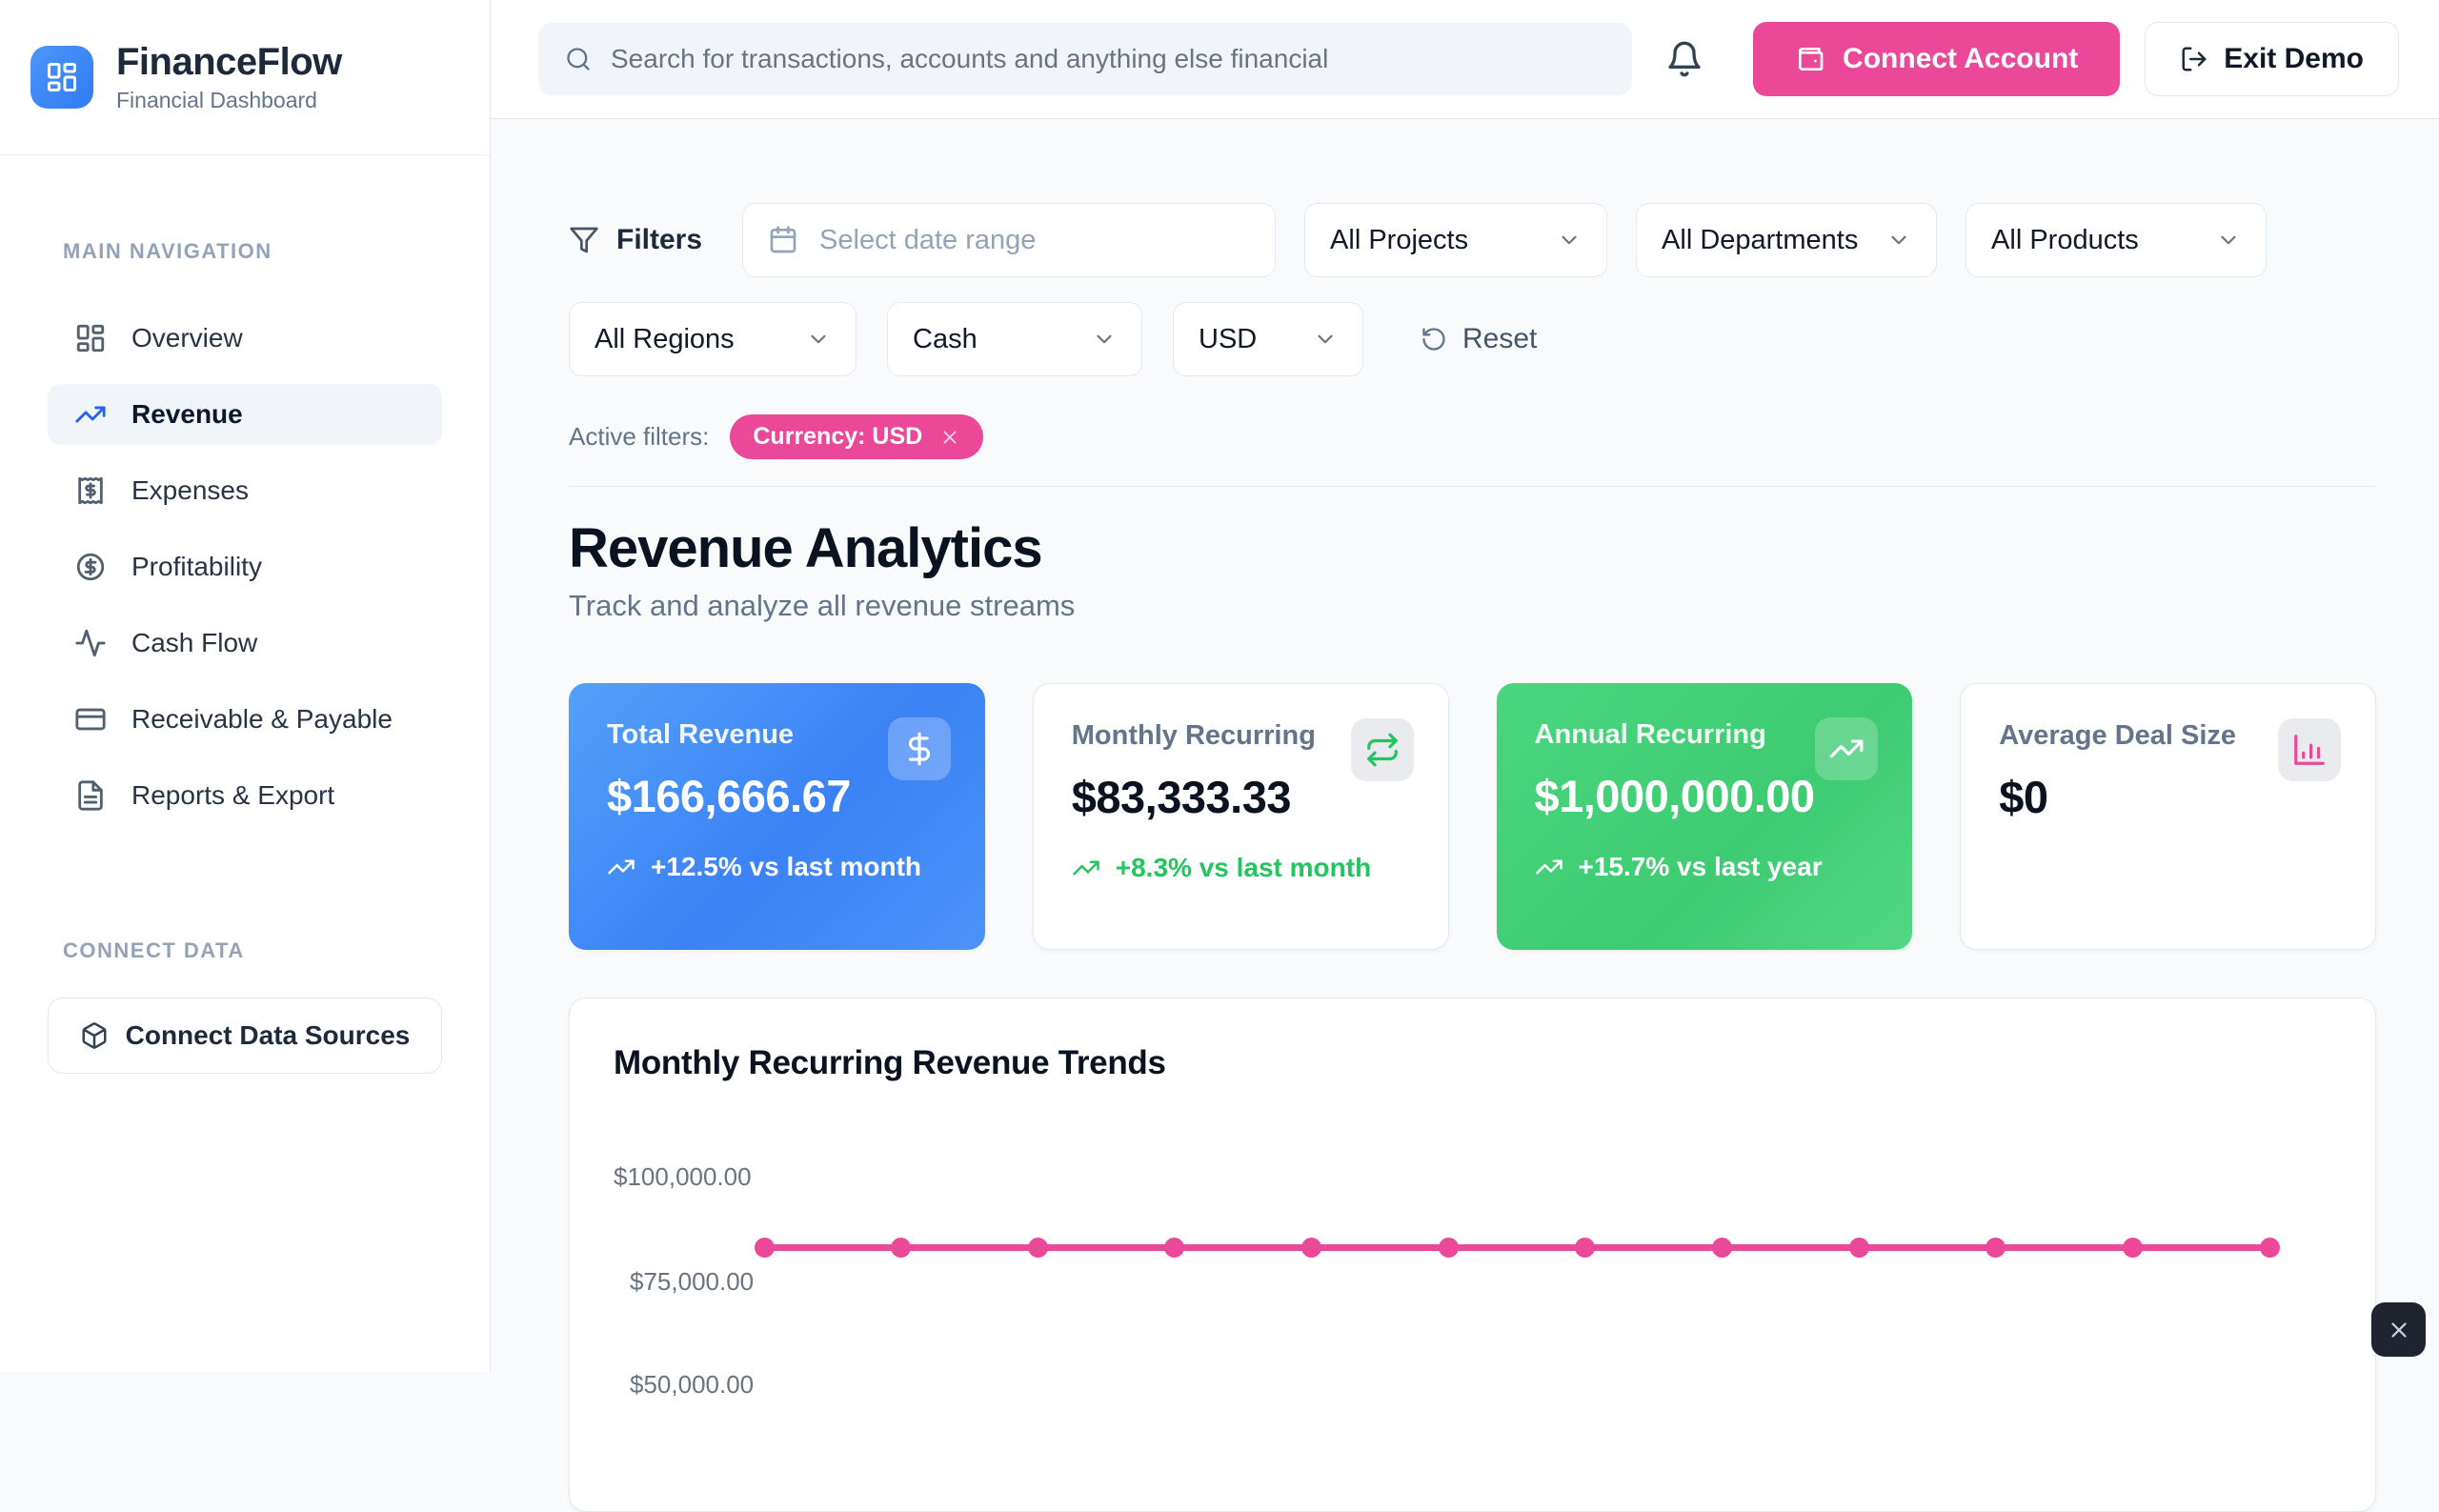 This screenshot has height=1512, width=2439. What do you see at coordinates (1479, 339) in the screenshot?
I see `reset-filters-button: Reset` at bounding box center [1479, 339].